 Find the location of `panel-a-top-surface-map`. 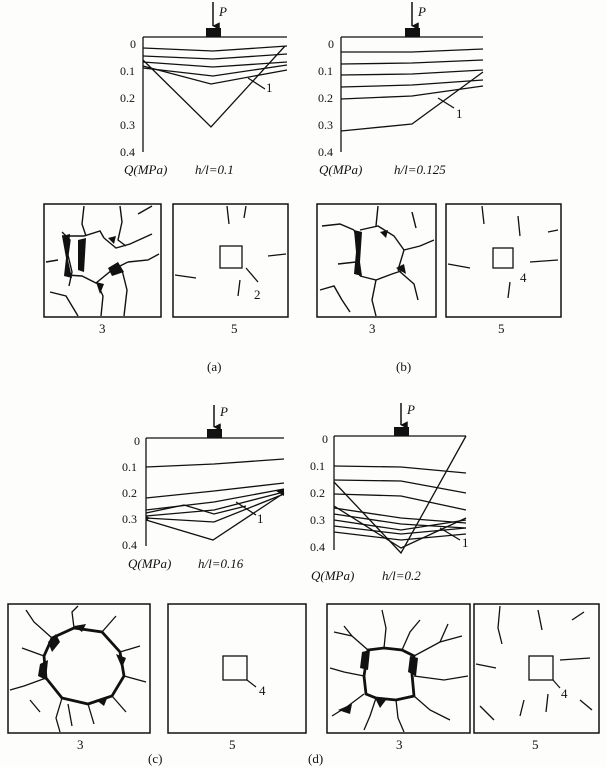

panel-a-top-surface-map is located at coordinates (230, 260).